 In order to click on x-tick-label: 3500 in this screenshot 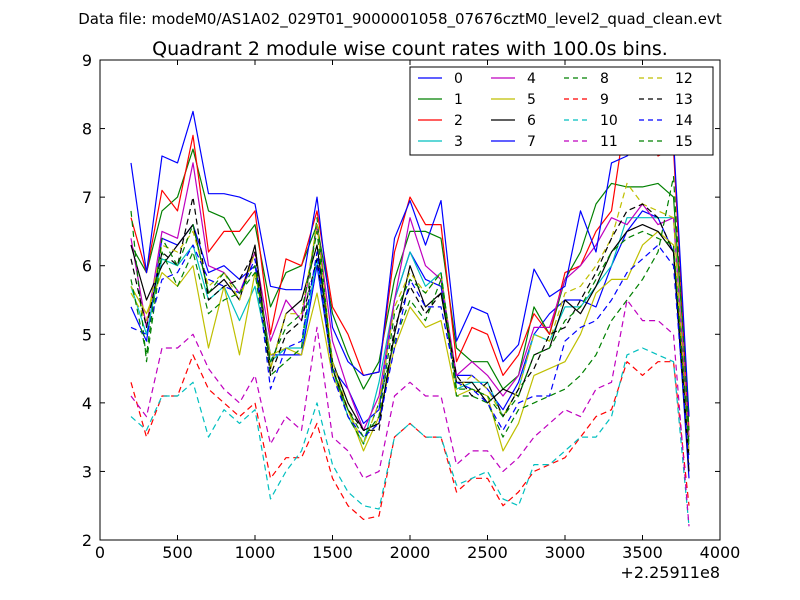, I will do `click(642, 552)`.